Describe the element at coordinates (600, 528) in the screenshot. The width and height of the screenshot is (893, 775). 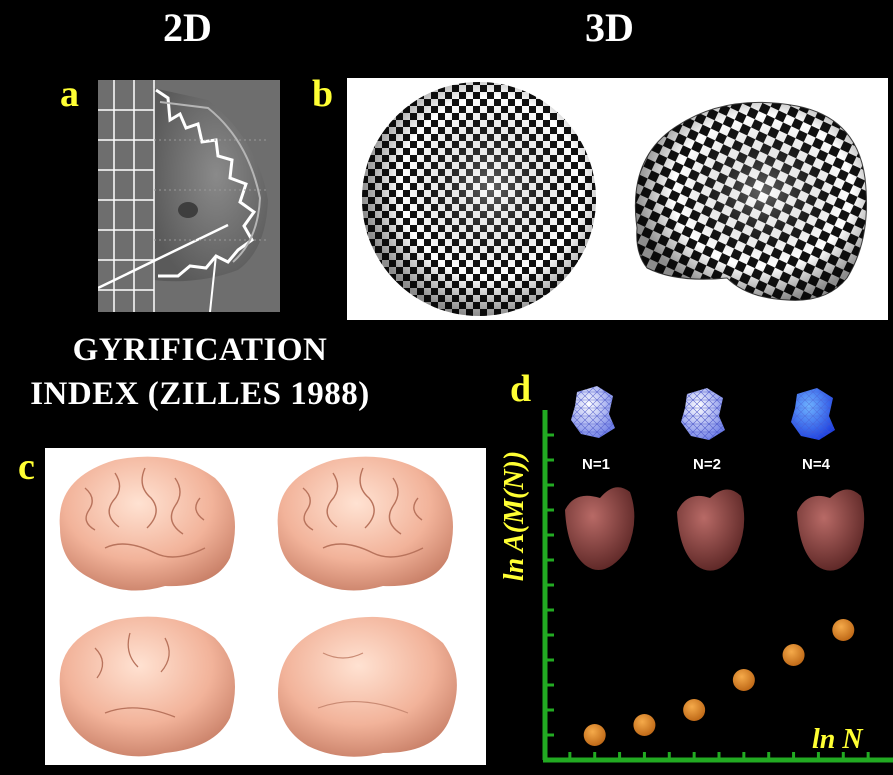
I see `surface-n1` at that location.